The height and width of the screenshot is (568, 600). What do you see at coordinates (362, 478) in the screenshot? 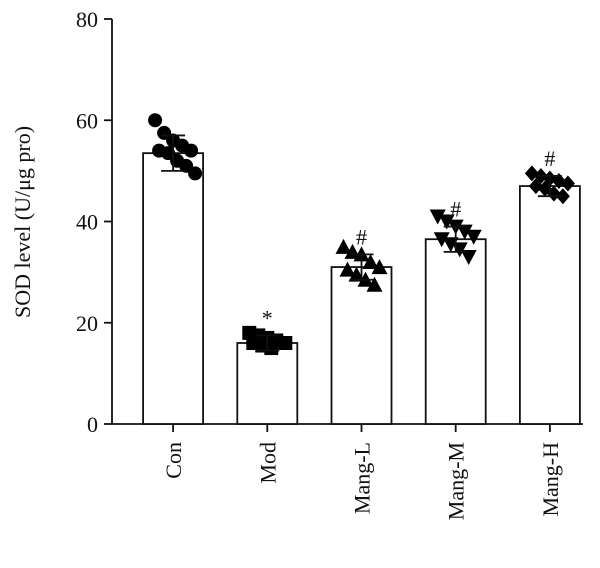
I see `x-tick-label: Mang-L` at bounding box center [362, 478].